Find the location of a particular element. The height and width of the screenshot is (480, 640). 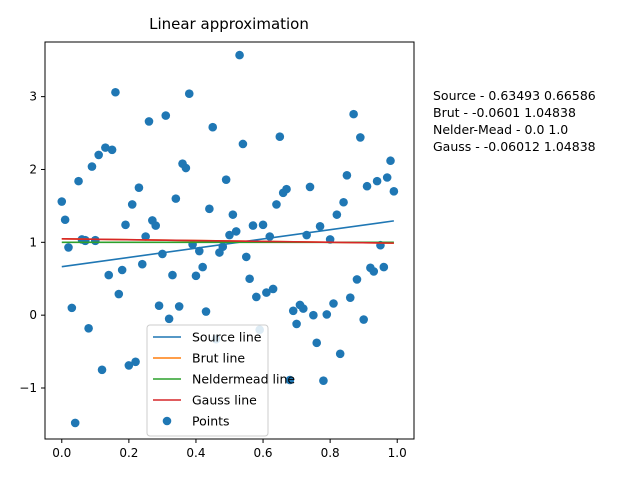

legend-label: Points is located at coordinates (211, 421).